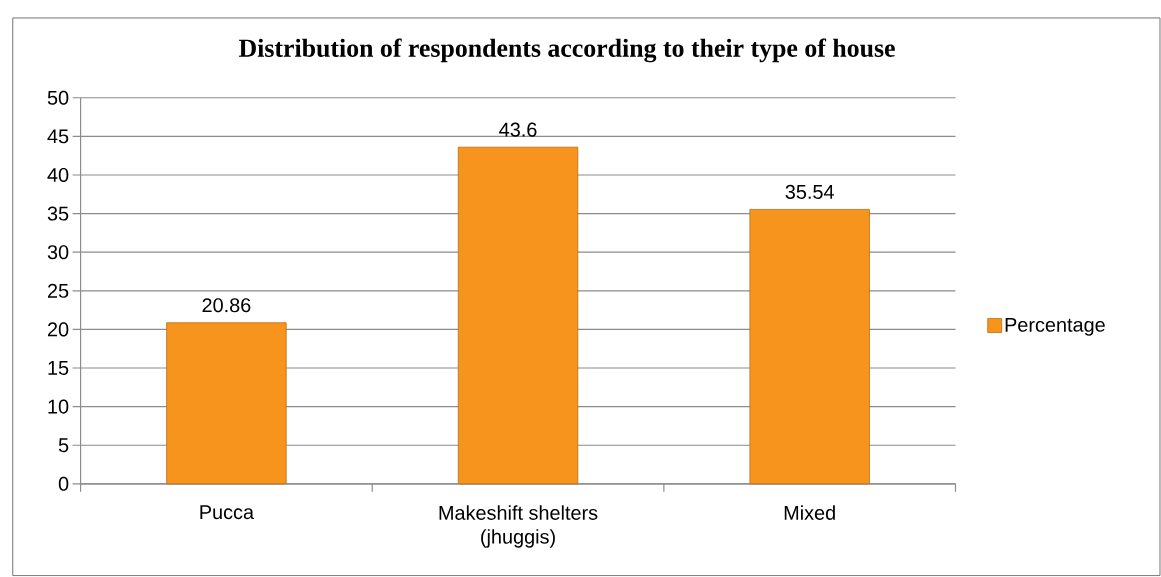 The width and height of the screenshot is (1161, 577). What do you see at coordinates (58, 136) in the screenshot?
I see `y-tick-label: 45` at bounding box center [58, 136].